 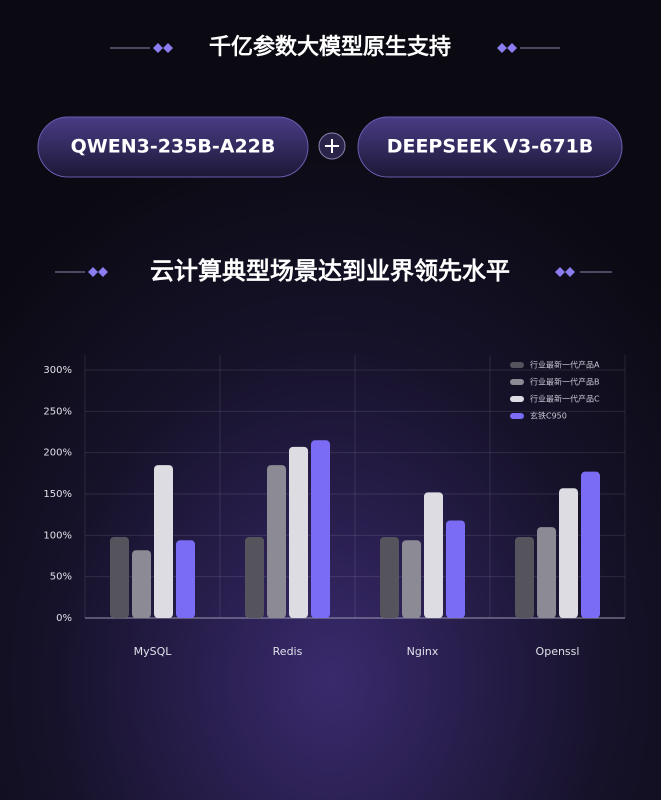 I want to click on x-tick-label: Nginx, so click(x=423, y=651).